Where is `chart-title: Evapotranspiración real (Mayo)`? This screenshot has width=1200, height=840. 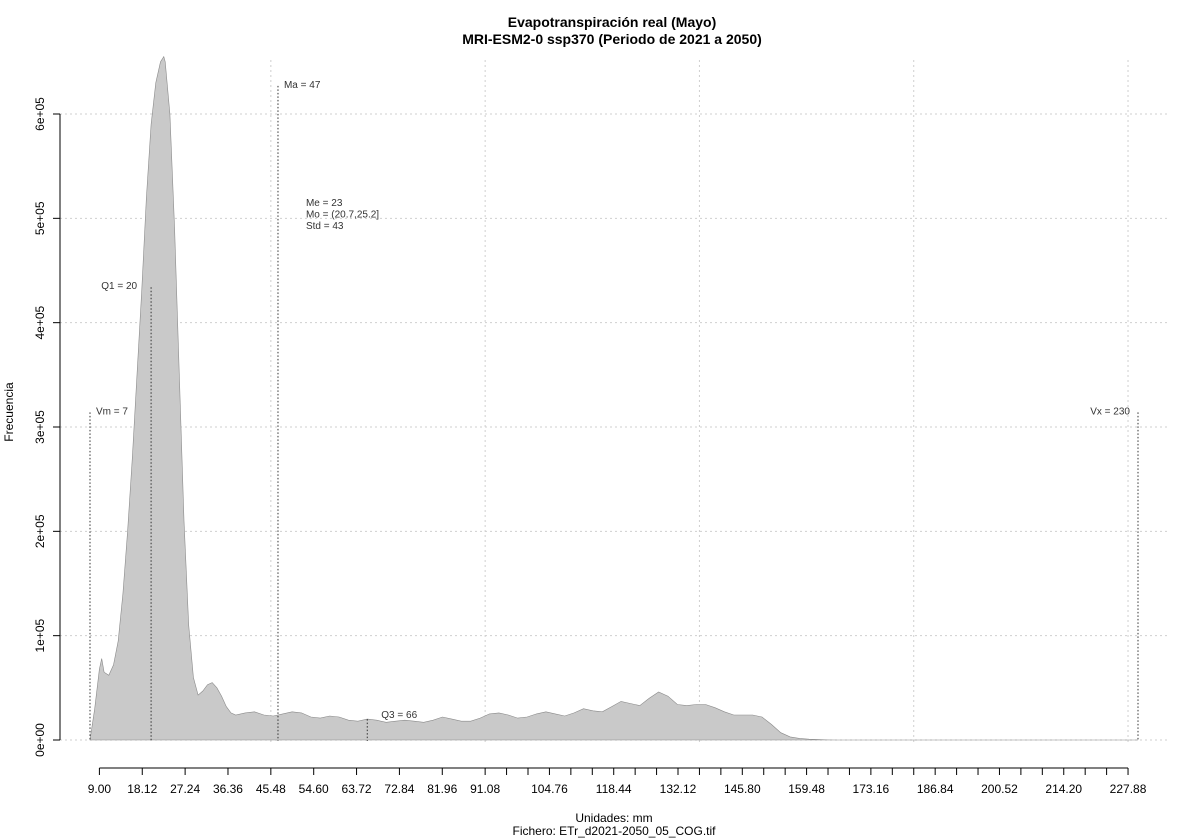
chart-title: Evapotranspiración real (Mayo) is located at coordinates (612, 22).